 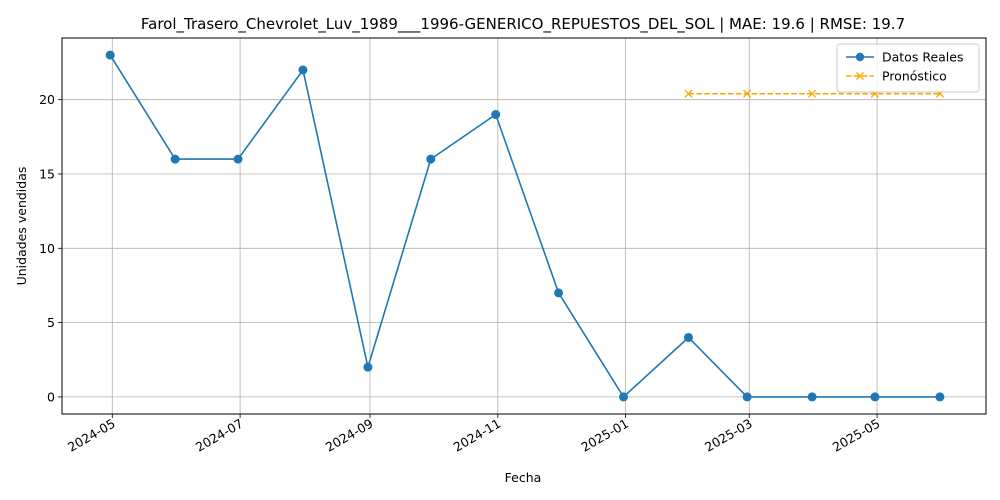 What do you see at coordinates (51, 322) in the screenshot?
I see `y-tick-label: 5` at bounding box center [51, 322].